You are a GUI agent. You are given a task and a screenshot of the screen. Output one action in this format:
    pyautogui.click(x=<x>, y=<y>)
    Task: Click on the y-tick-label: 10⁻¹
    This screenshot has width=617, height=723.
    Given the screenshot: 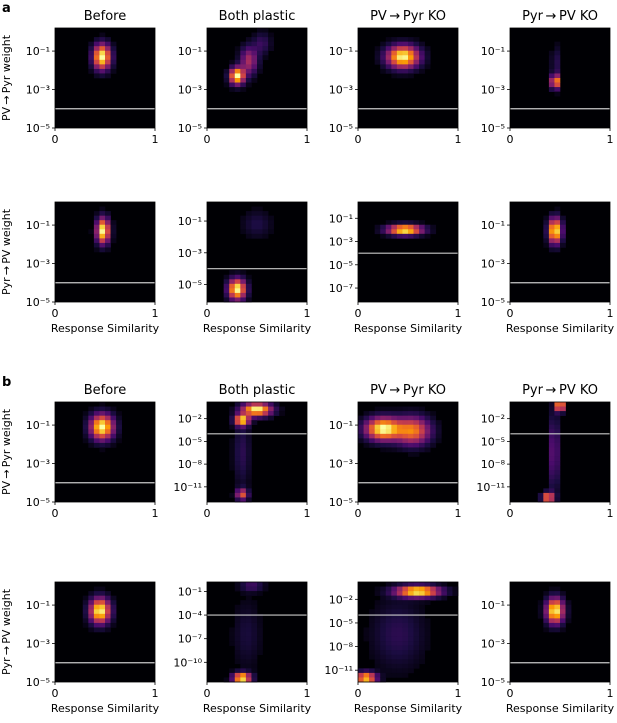 What is the action you would take?
    pyautogui.click(x=38, y=425)
    